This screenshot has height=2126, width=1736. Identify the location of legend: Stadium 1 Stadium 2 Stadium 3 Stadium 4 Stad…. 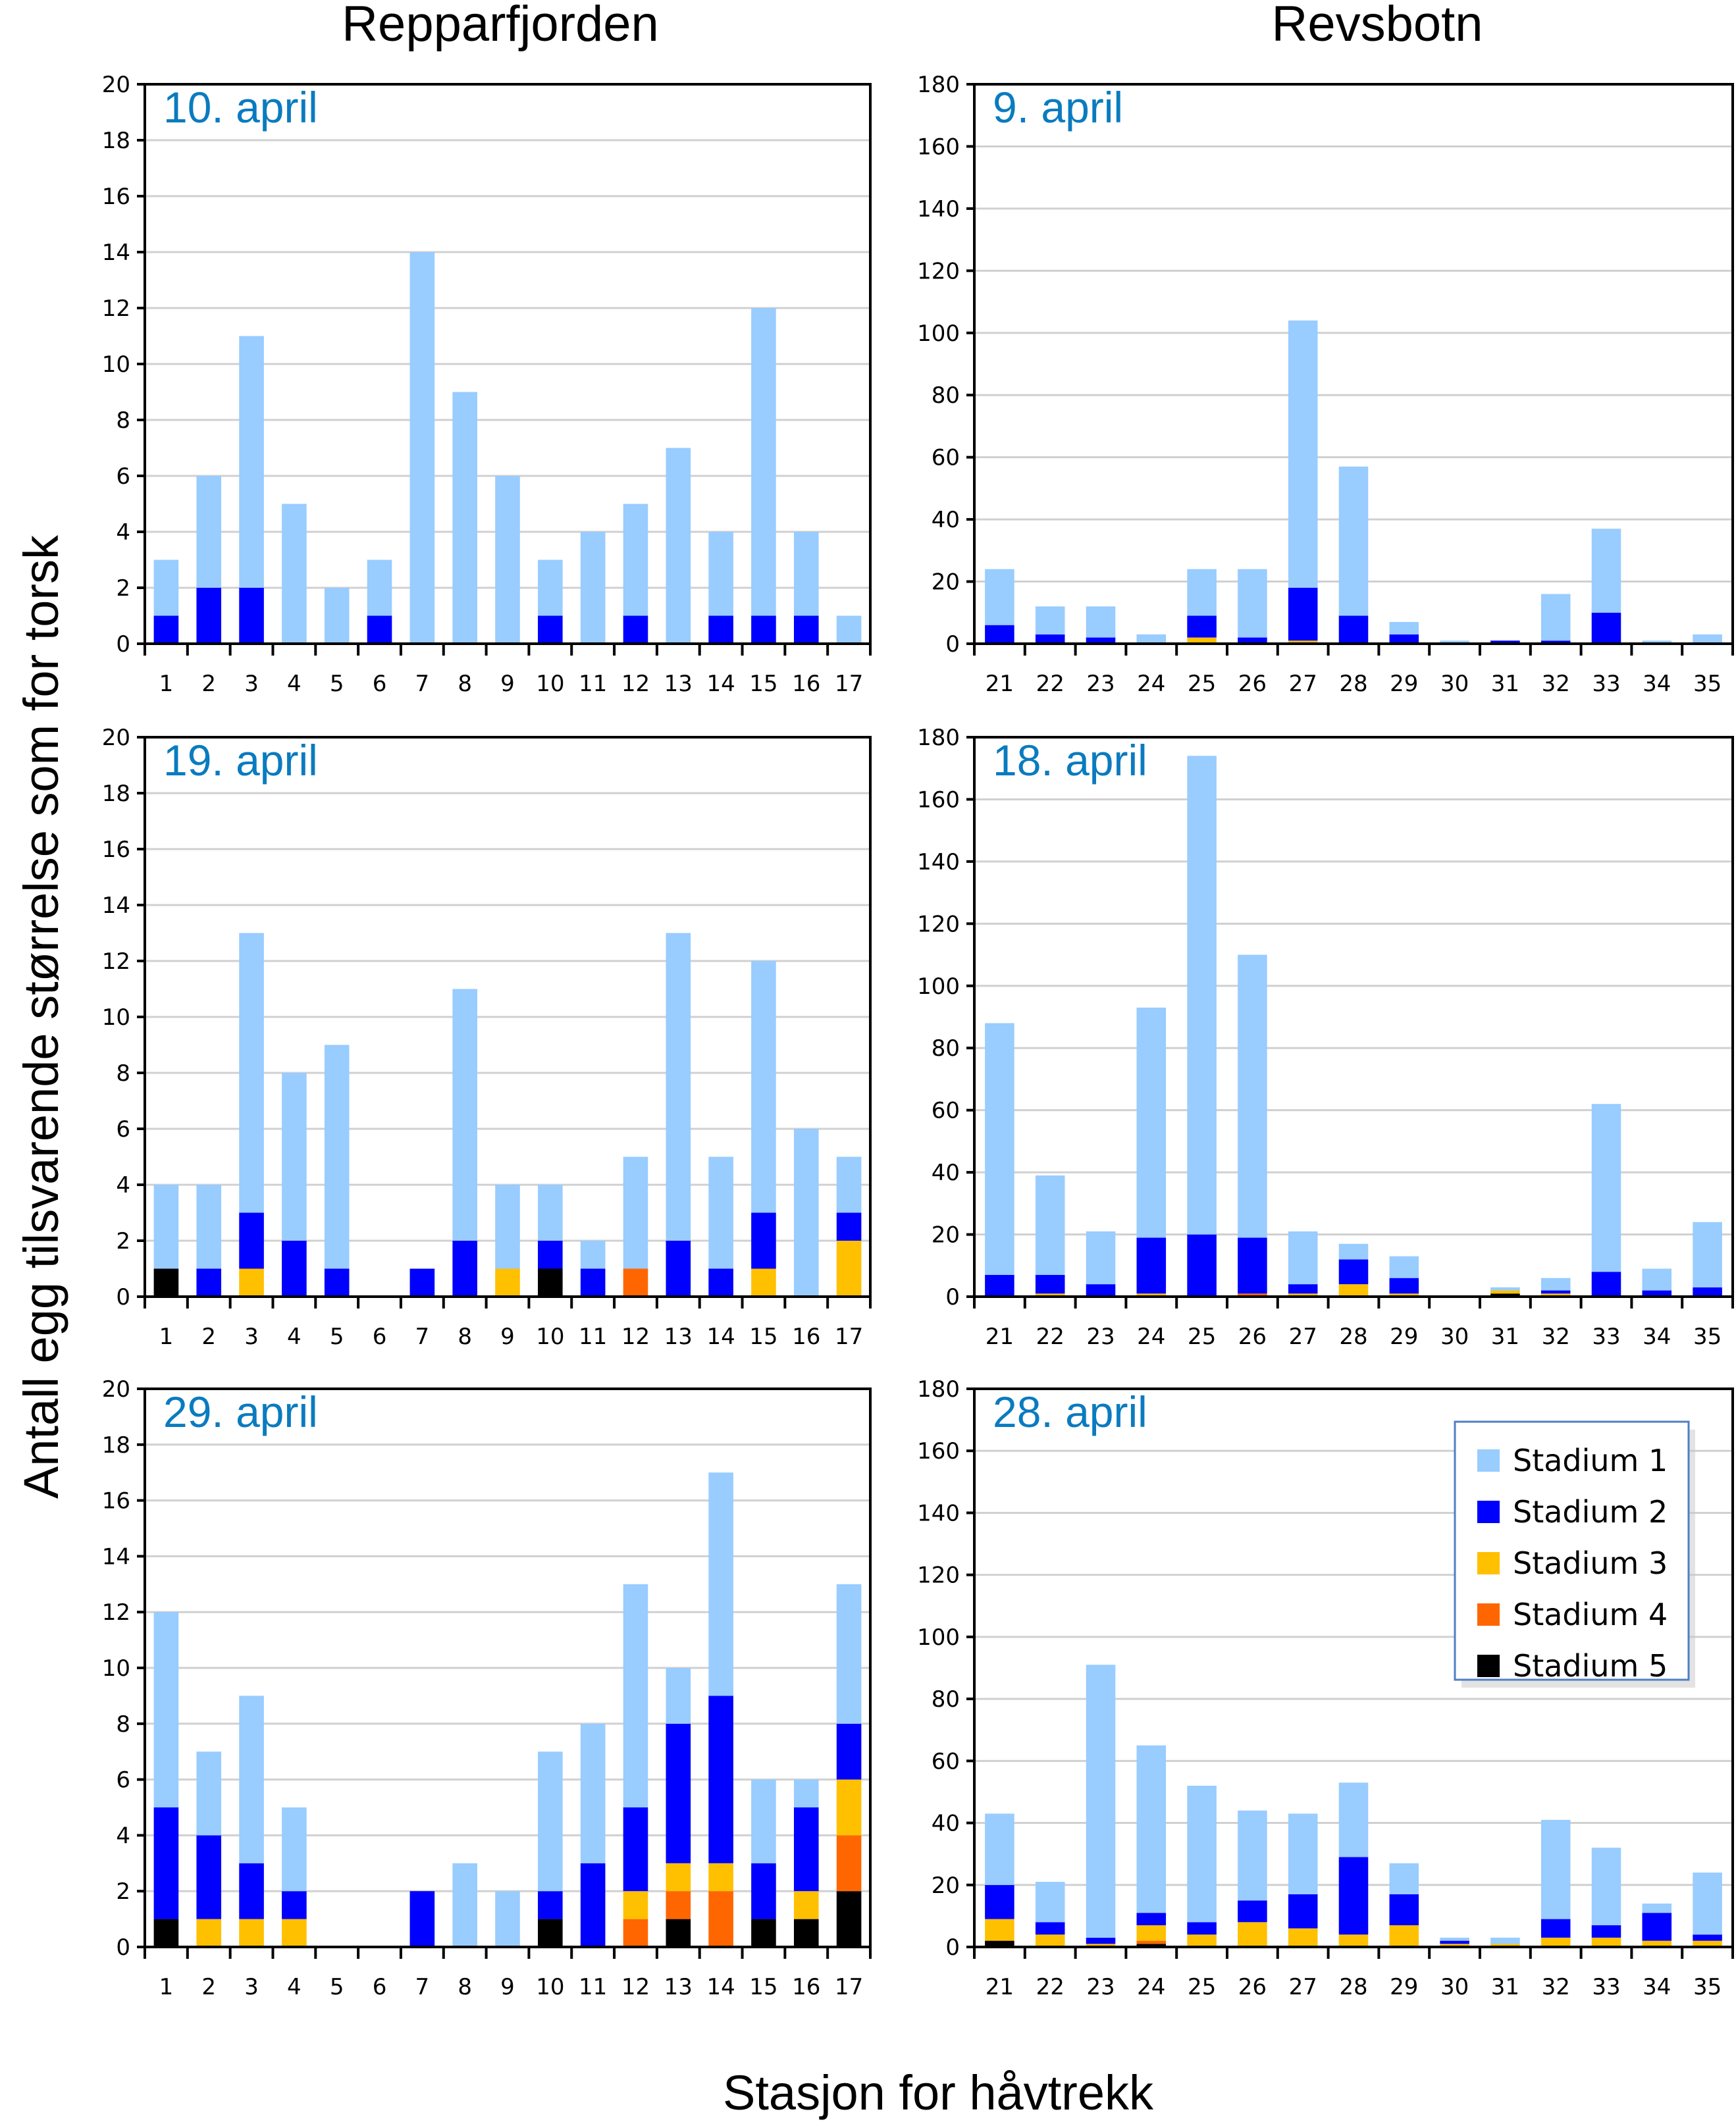
(1574, 1554).